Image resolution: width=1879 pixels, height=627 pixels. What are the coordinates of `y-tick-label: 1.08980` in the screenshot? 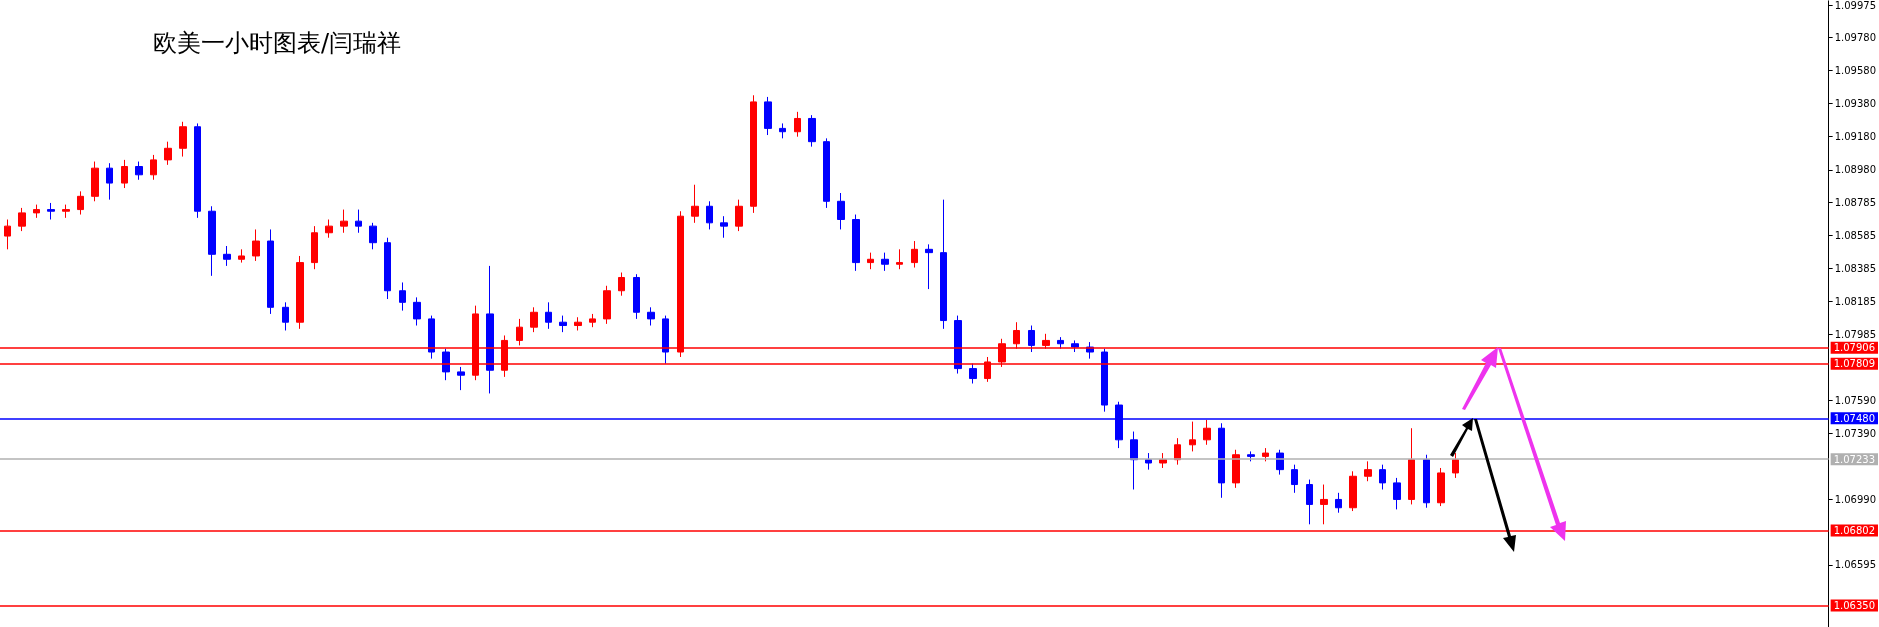 It's located at (1855, 170).